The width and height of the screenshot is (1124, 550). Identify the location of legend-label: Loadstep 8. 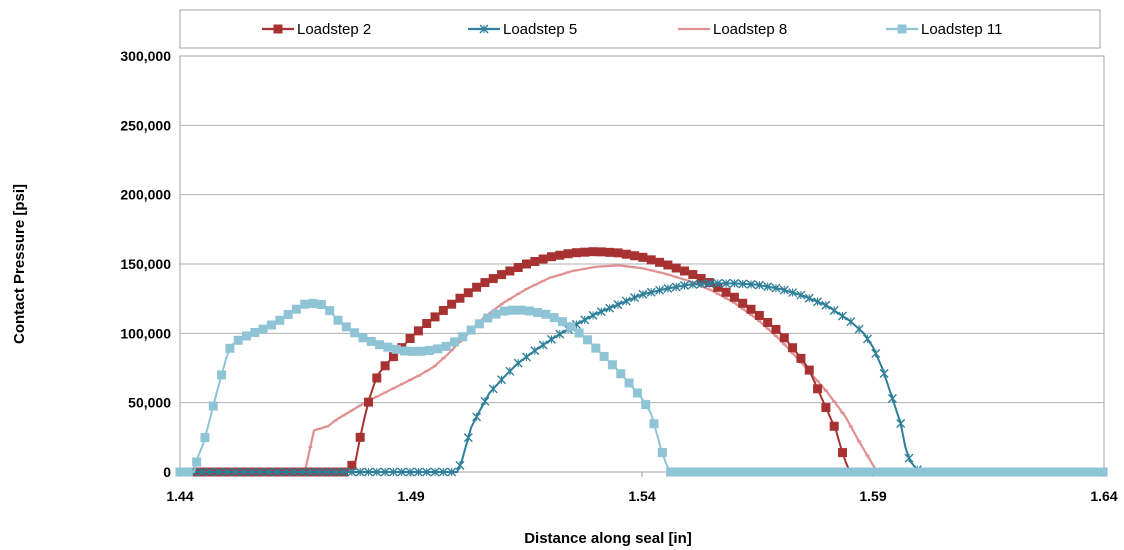
(750, 29).